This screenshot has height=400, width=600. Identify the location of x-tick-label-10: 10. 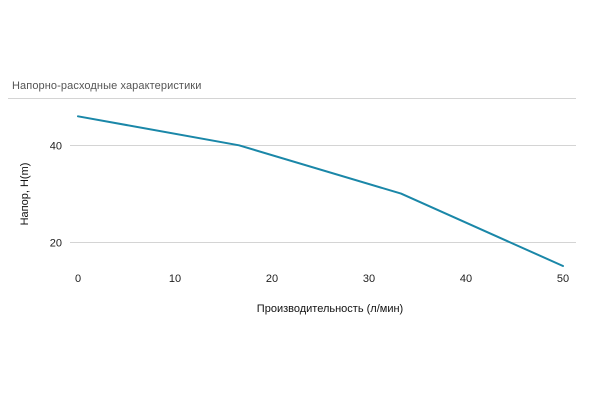
(175, 279).